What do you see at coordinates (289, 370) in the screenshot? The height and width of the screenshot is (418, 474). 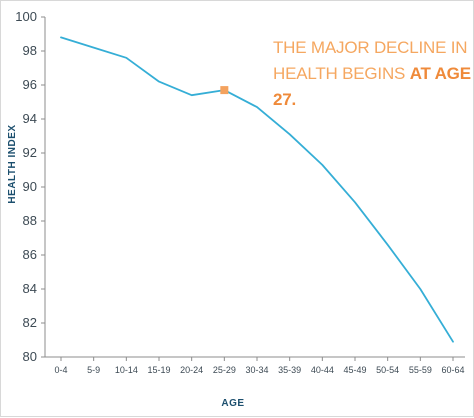 I see `x-tick-label: 35-39` at bounding box center [289, 370].